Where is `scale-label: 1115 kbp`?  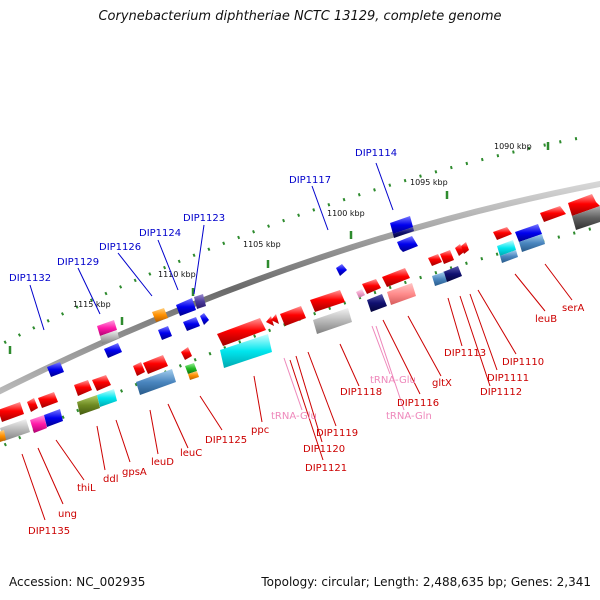 scale-label: 1115 kbp is located at coordinates (92, 304).